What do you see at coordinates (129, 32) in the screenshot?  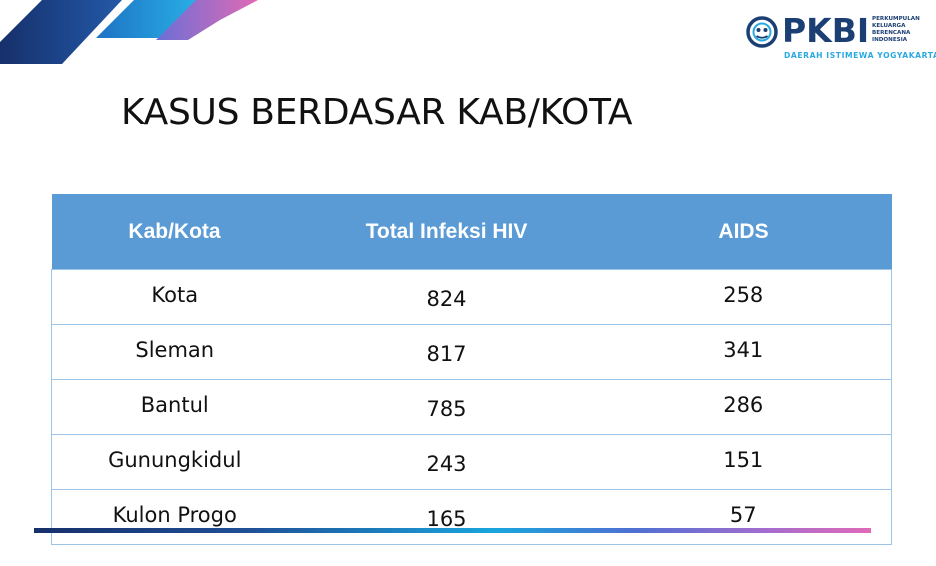 I see `corner-stripes-decoration` at bounding box center [129, 32].